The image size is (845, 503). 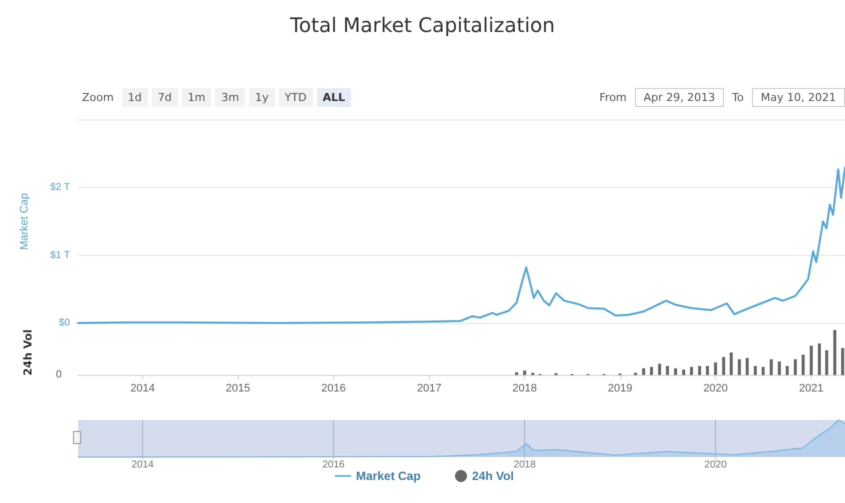 What do you see at coordinates (262, 97) in the screenshot?
I see `text: 1y` at bounding box center [262, 97].